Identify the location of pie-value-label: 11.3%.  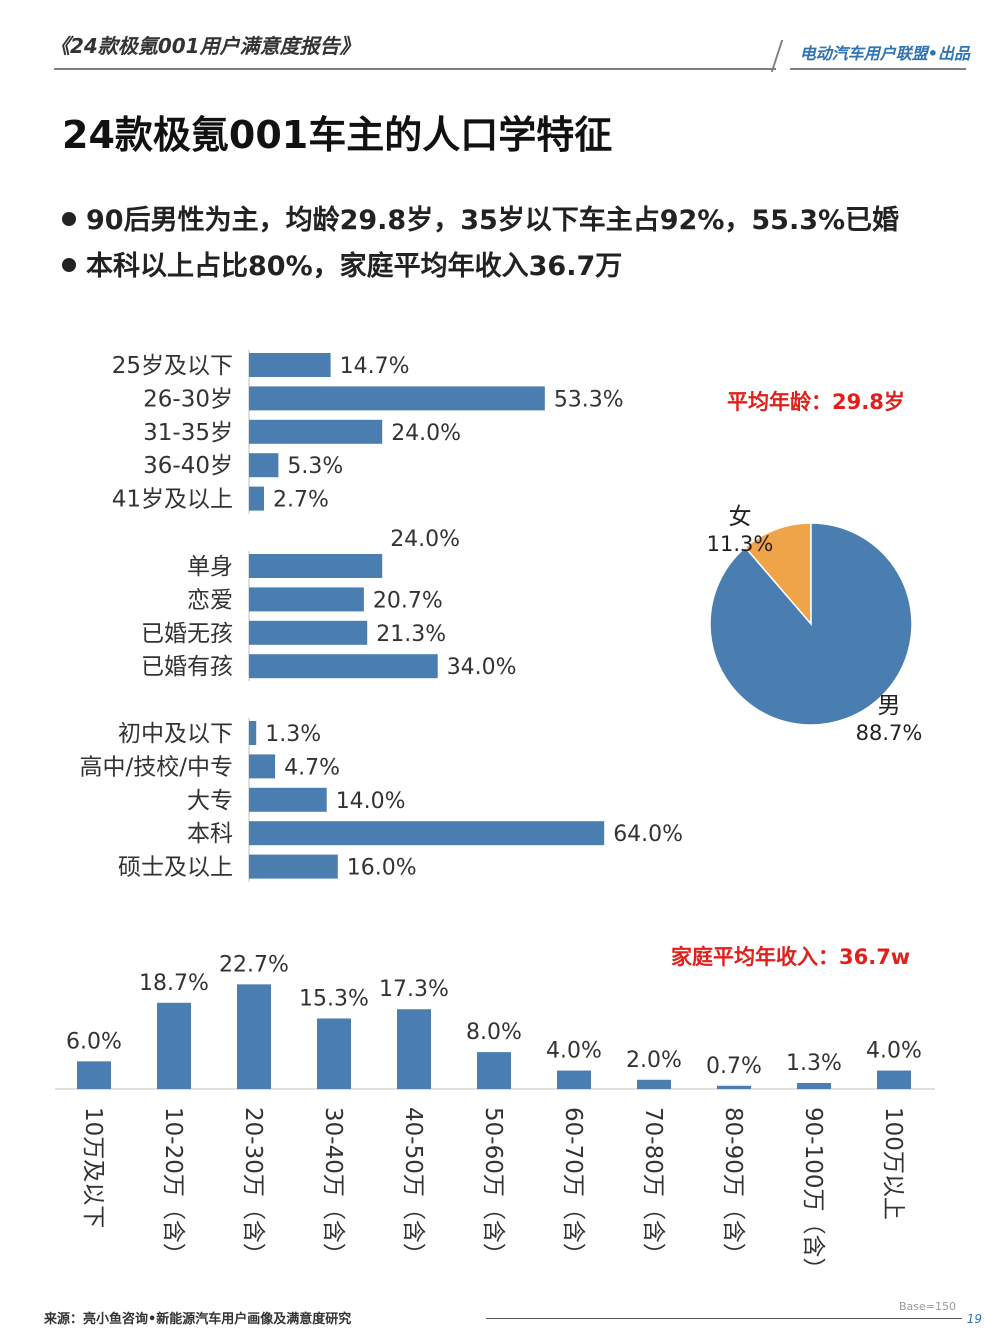
(740, 544).